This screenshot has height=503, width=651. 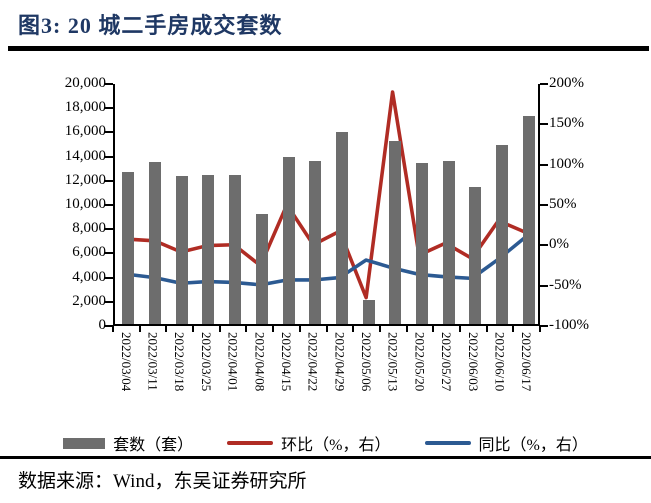 What do you see at coordinates (340, 362) in the screenshot?
I see `x-tick-label: 2022/04/29` at bounding box center [340, 362].